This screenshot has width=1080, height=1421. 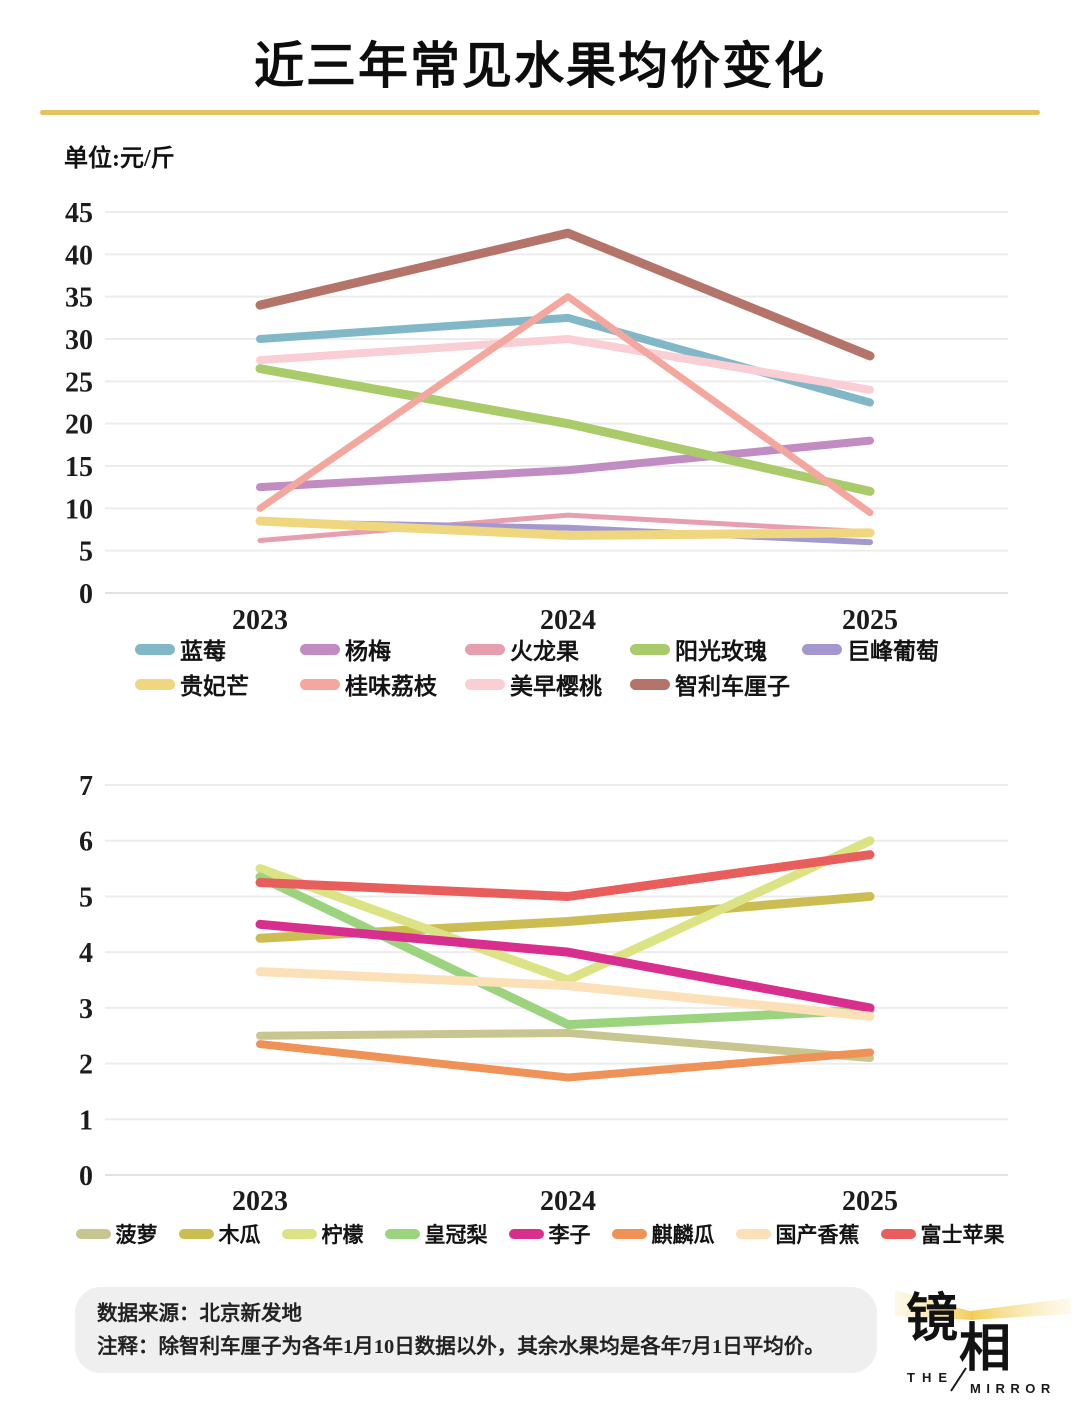 I want to click on legend-label: 菠萝, so click(x=136, y=1235).